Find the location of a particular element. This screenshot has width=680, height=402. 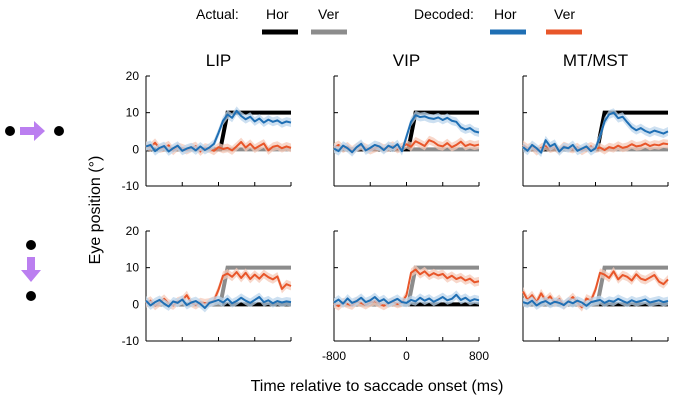

legend-actual-label: Actual: is located at coordinates (217, 14).